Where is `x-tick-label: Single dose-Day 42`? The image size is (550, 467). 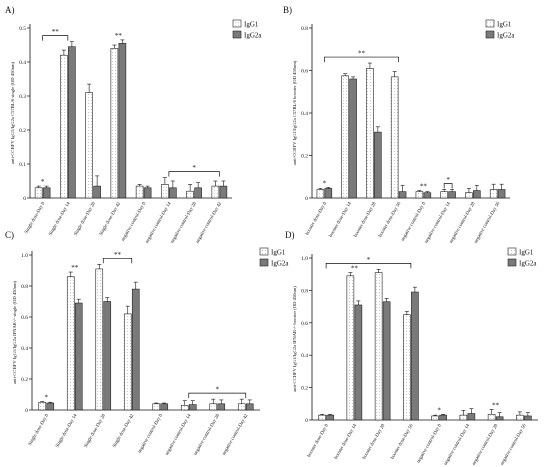
x-tick-label: Single dose-Day 42 is located at coordinates (111, 219).